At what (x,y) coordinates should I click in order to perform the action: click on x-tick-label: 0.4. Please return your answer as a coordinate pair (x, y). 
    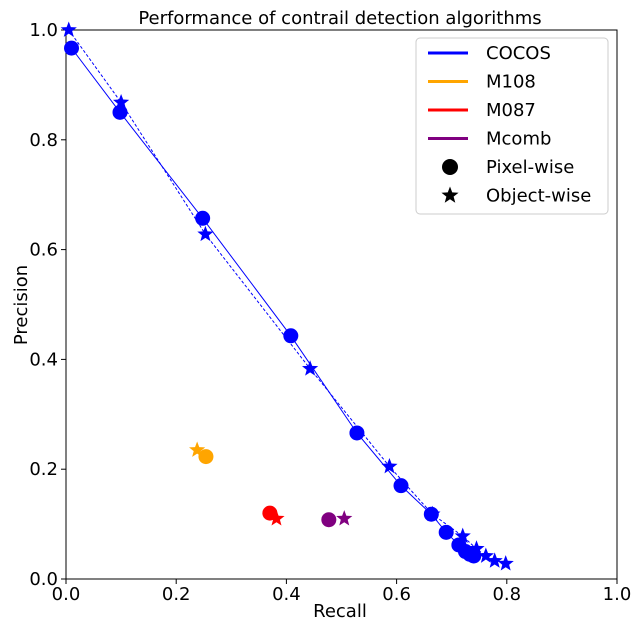
    Looking at the image, I should click on (286, 594).